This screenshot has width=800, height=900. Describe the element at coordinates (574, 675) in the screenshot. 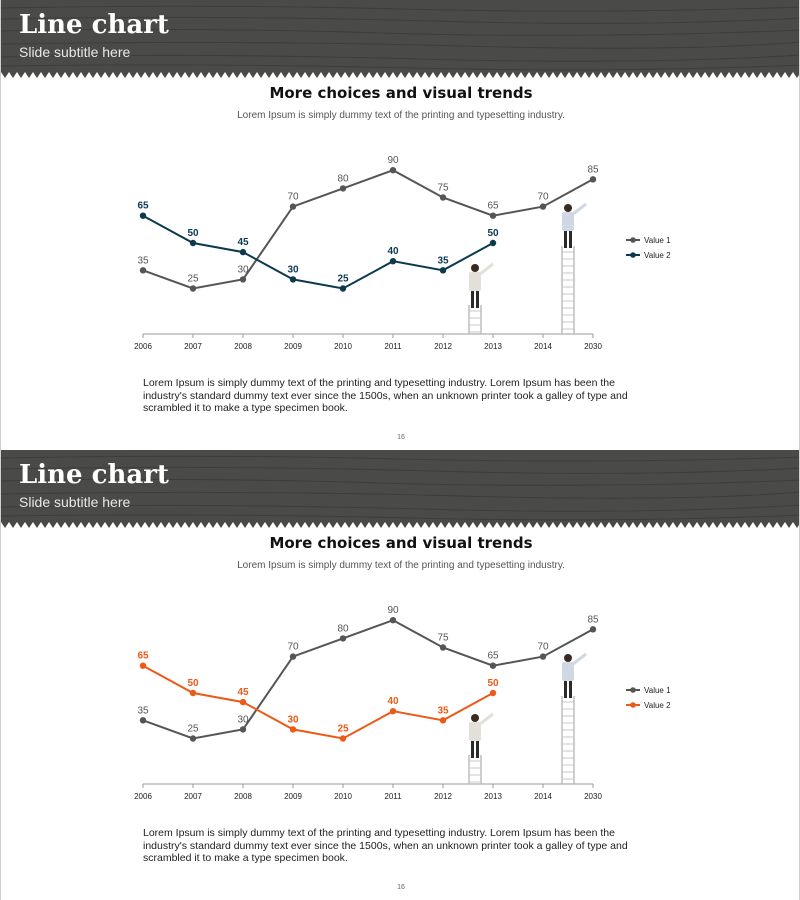

I see `person-man` at that location.